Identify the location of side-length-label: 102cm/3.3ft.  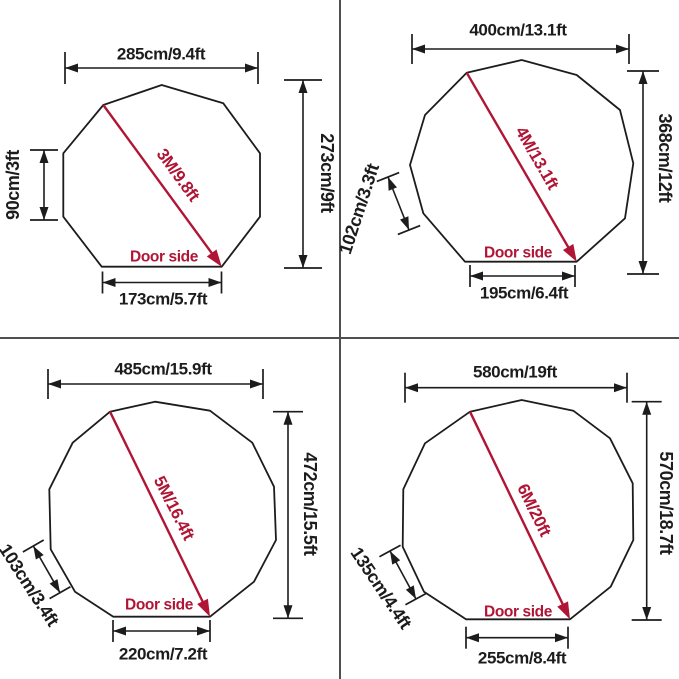
(359, 209).